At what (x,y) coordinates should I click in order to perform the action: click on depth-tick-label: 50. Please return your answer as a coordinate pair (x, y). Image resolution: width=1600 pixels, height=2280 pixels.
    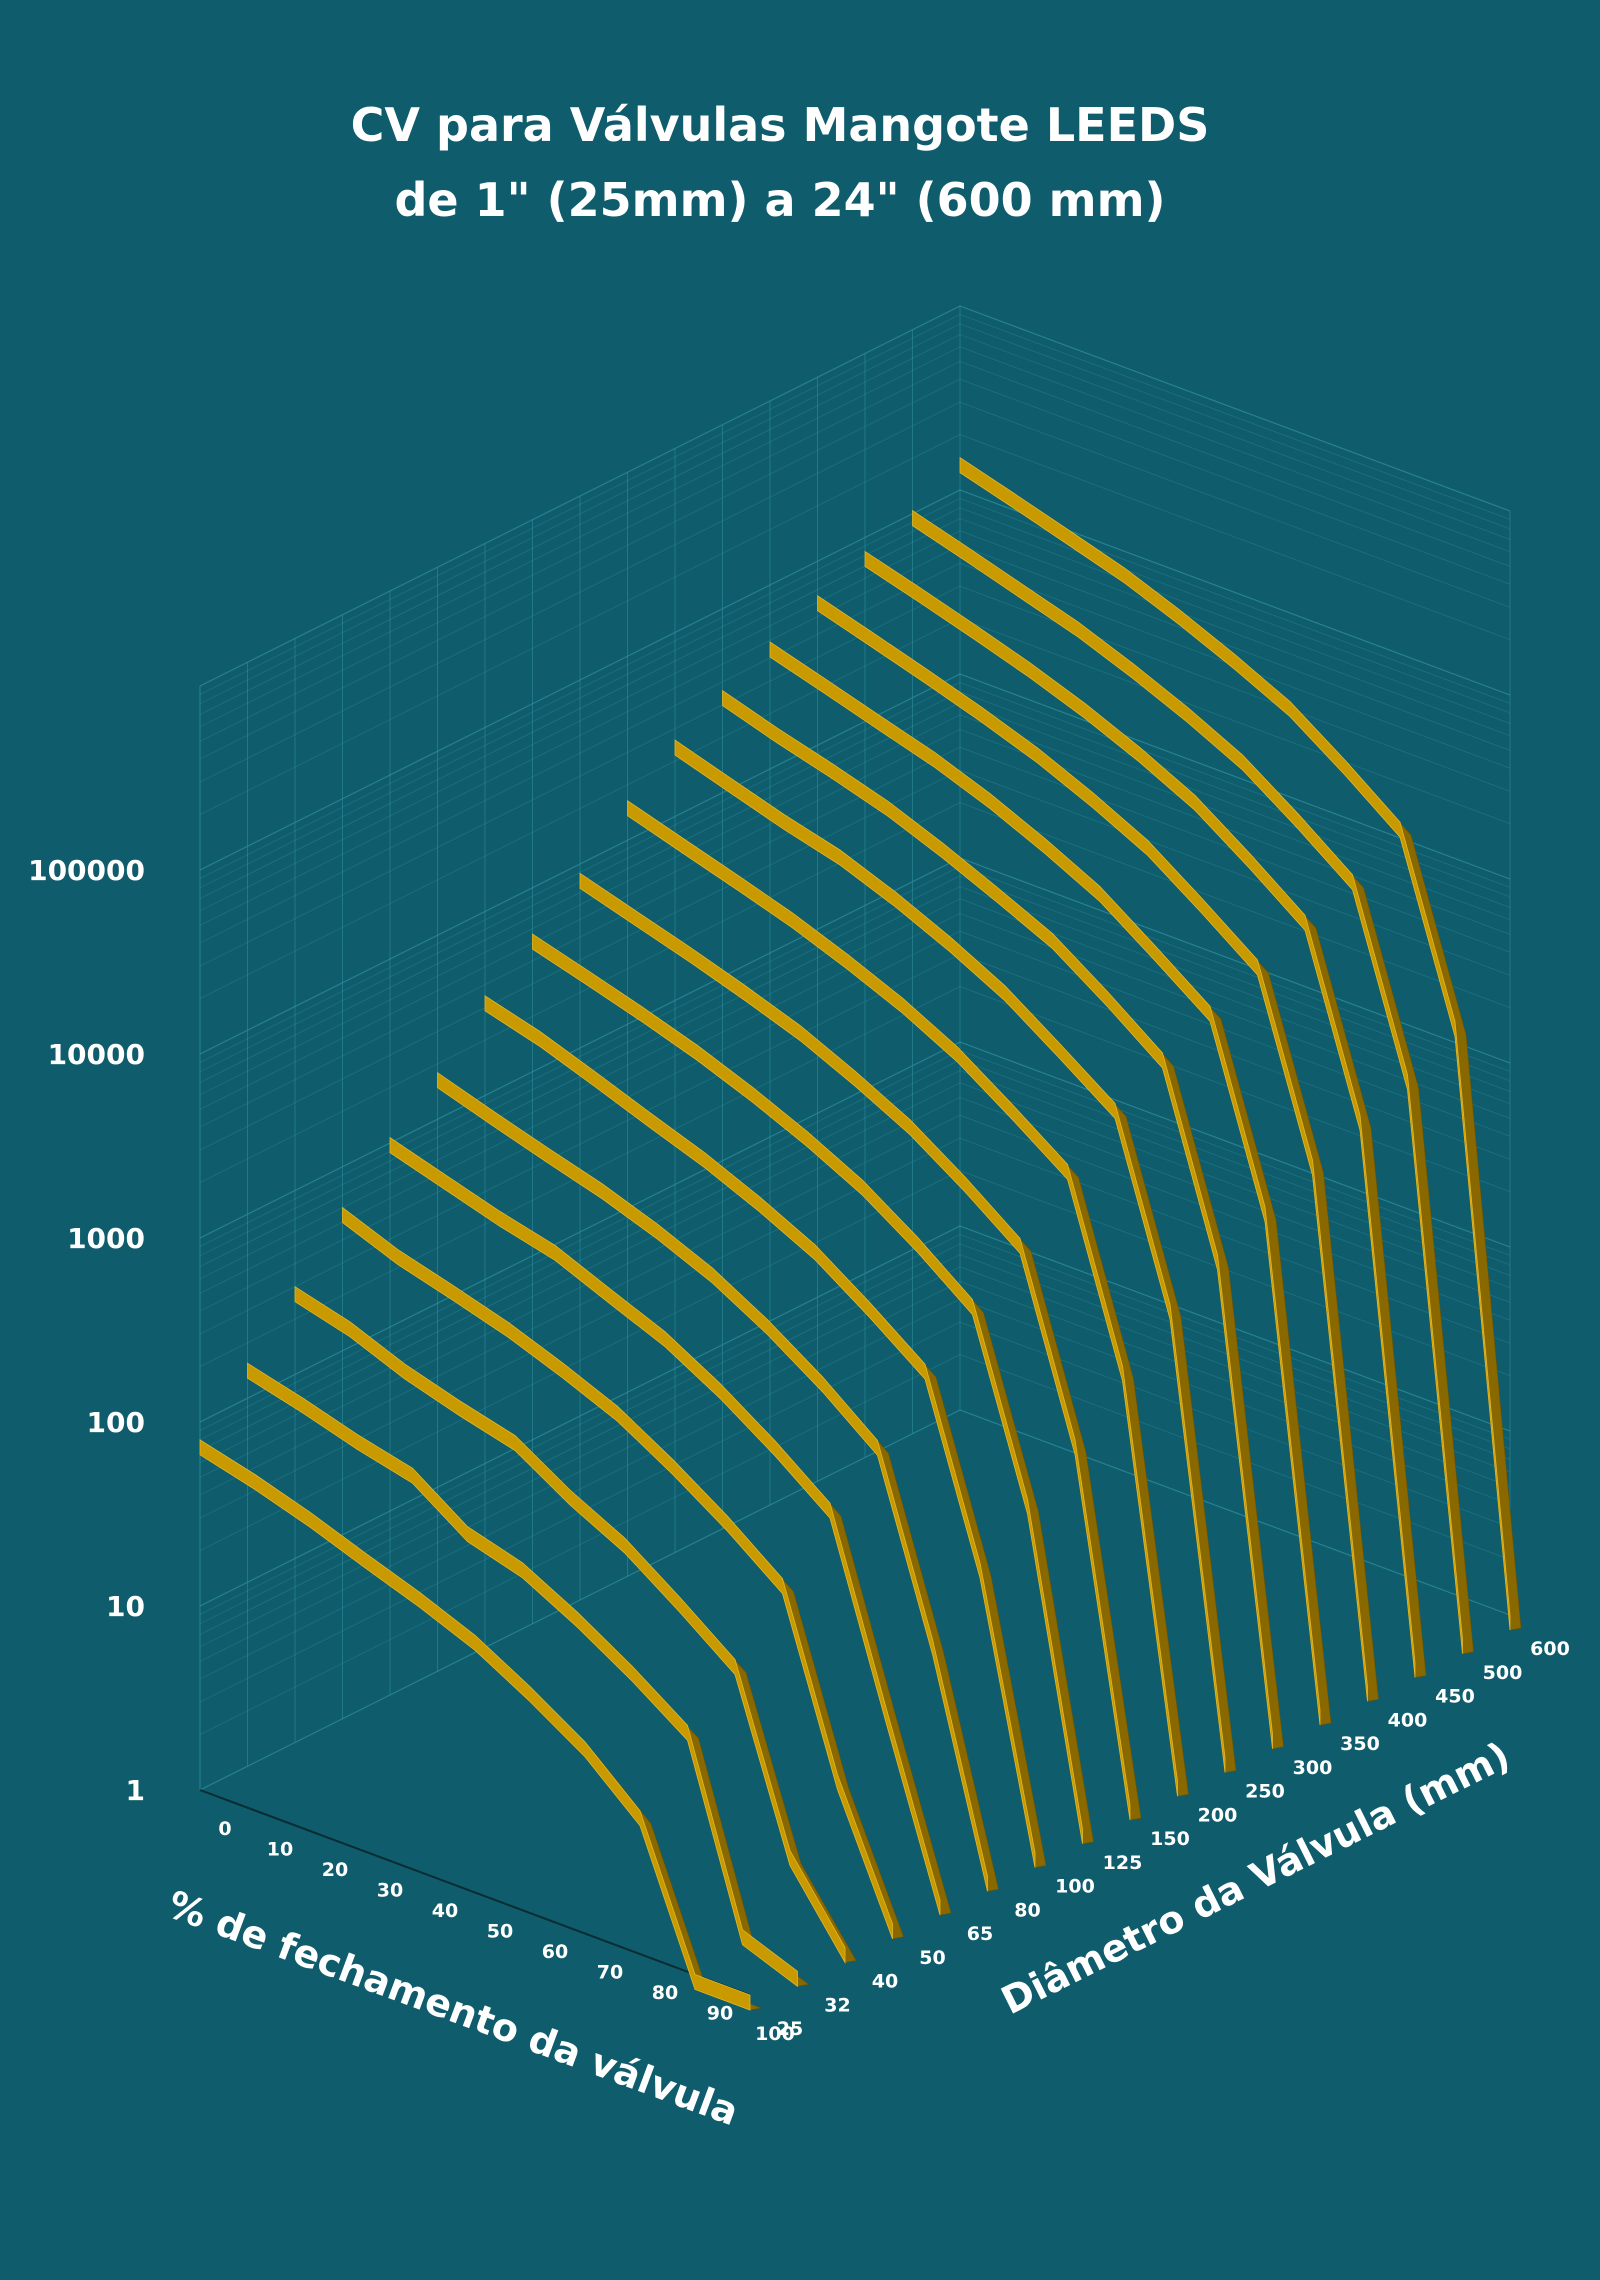
    Looking at the image, I should click on (932, 1958).